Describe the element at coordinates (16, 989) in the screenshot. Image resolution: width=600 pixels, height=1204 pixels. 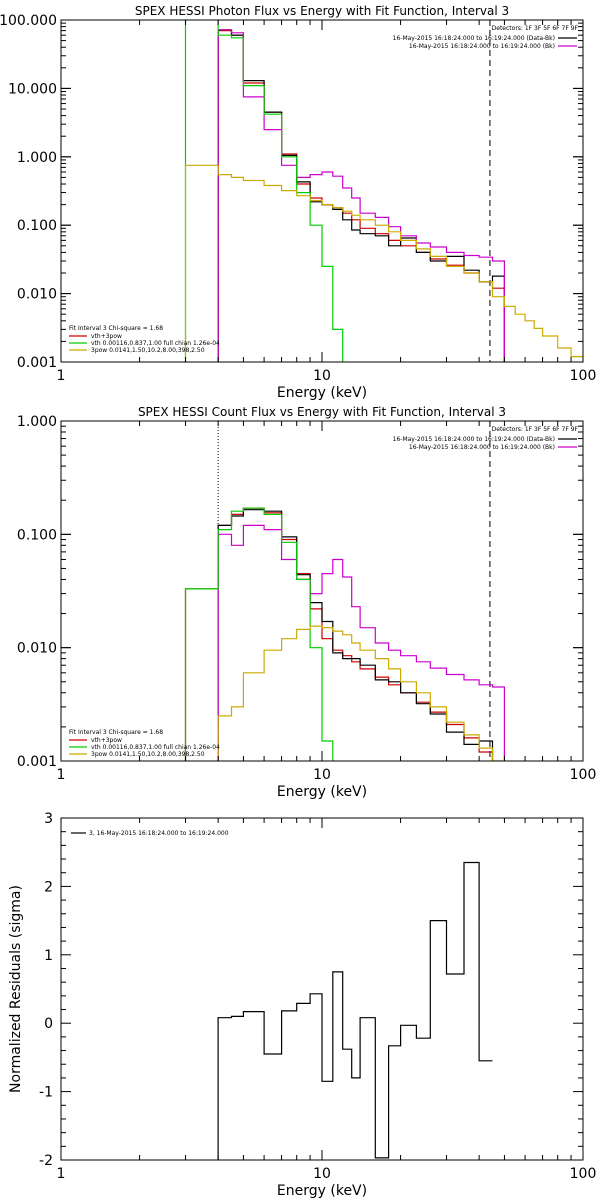
I see `panel-2-ylabel: Normalized Residuals (sigma)` at that location.